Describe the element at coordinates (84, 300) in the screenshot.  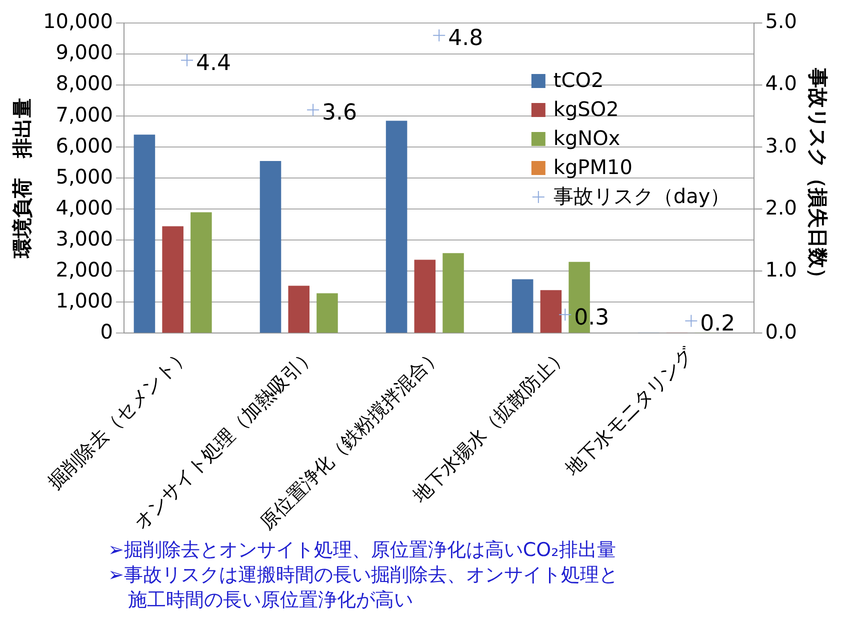
I see `y-tick-label: 1,000` at that location.